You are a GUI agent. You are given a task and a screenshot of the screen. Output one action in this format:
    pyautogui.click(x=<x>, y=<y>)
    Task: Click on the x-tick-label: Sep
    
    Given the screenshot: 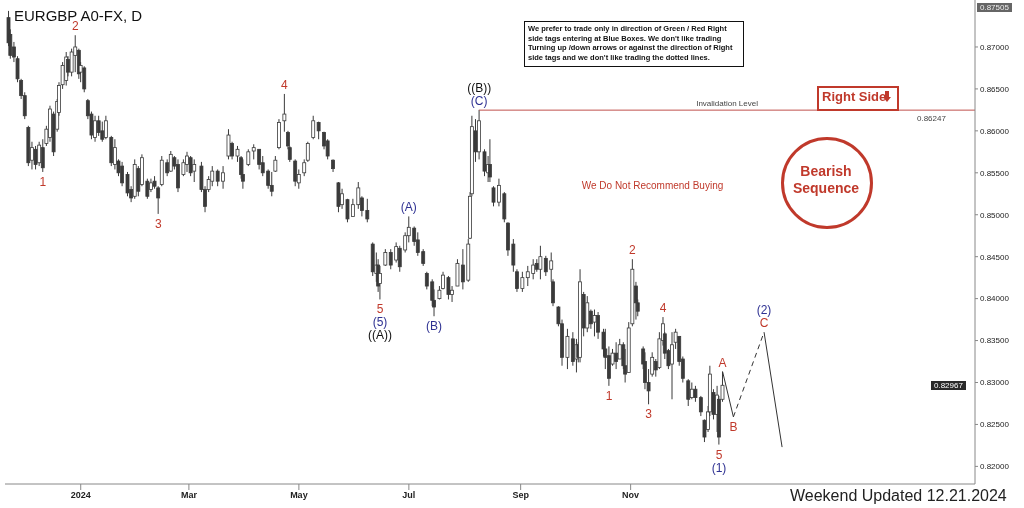 What is the action you would take?
    pyautogui.click(x=521, y=495)
    